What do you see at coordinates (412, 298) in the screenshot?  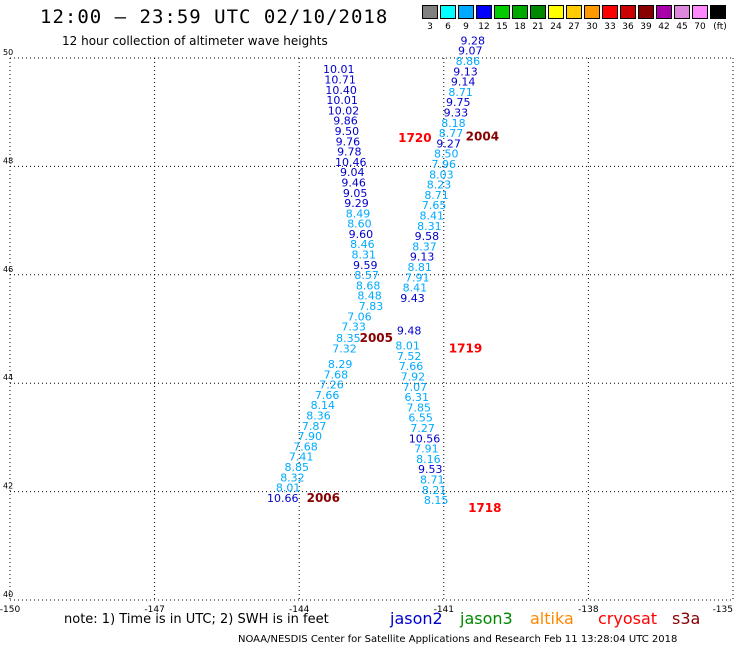 I see `wave-height-point: 9.43` at bounding box center [412, 298].